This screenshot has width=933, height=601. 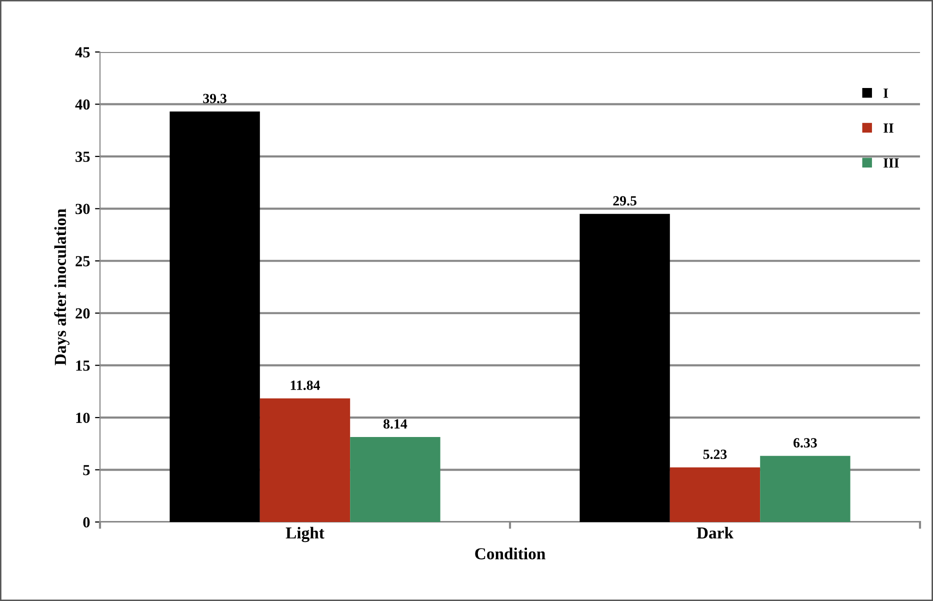 What do you see at coordinates (305, 385) in the screenshot?
I see `data-label: 11.84` at bounding box center [305, 385].